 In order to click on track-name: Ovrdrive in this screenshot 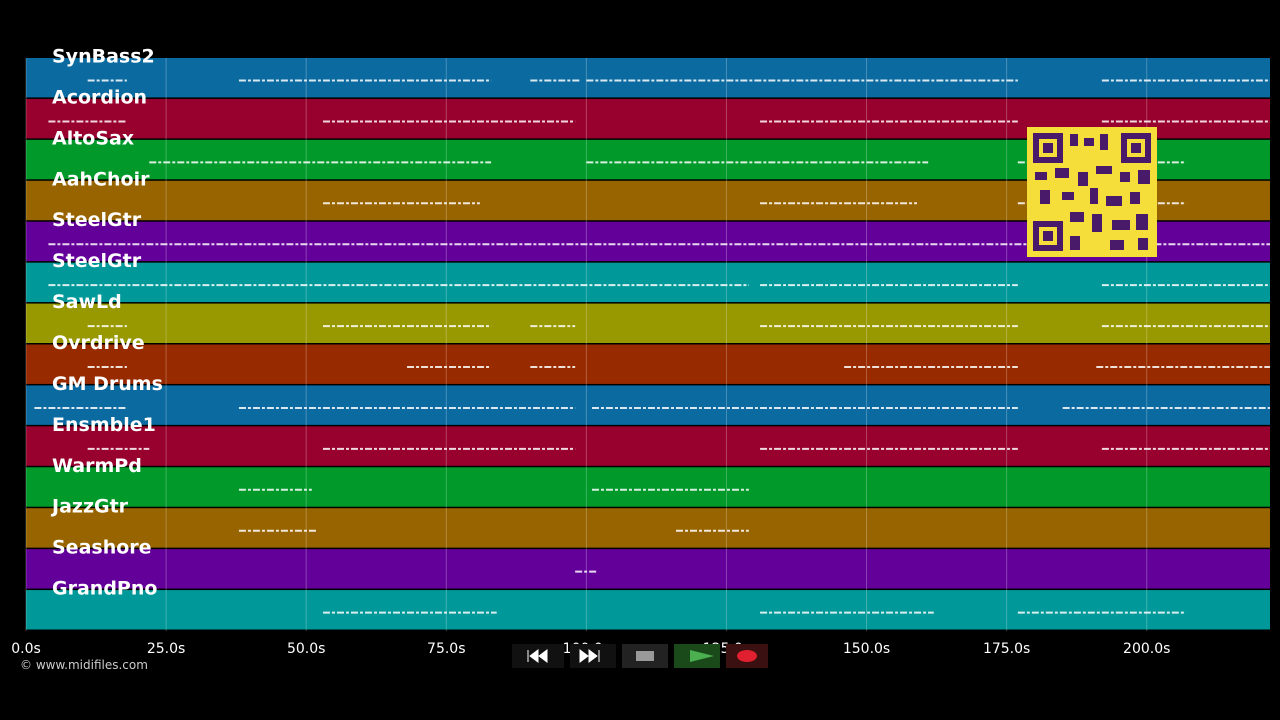, I will do `click(98, 343)`.